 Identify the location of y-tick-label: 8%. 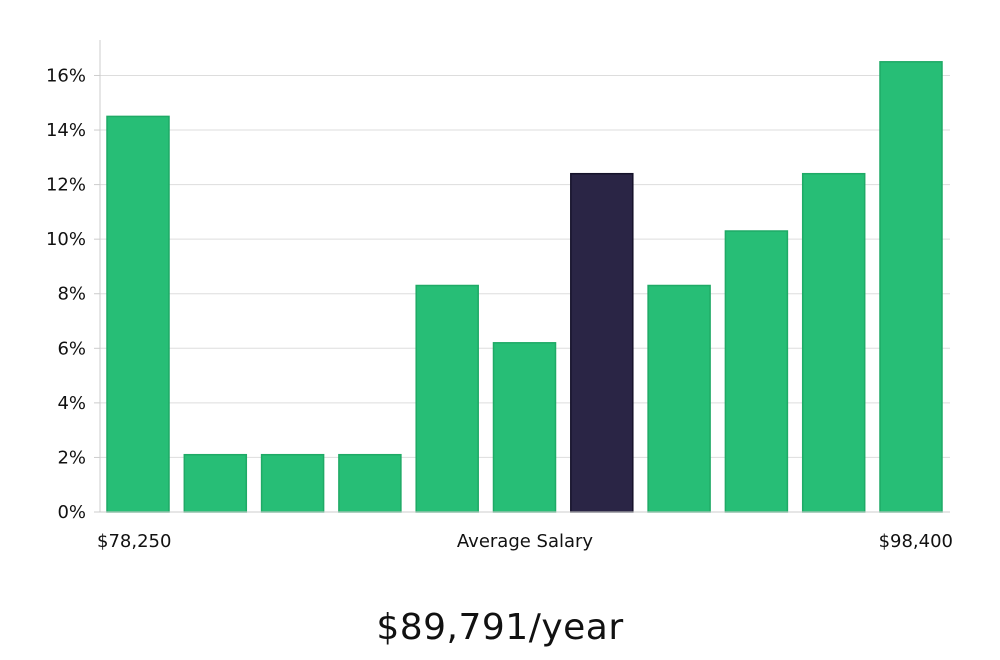
(71, 294).